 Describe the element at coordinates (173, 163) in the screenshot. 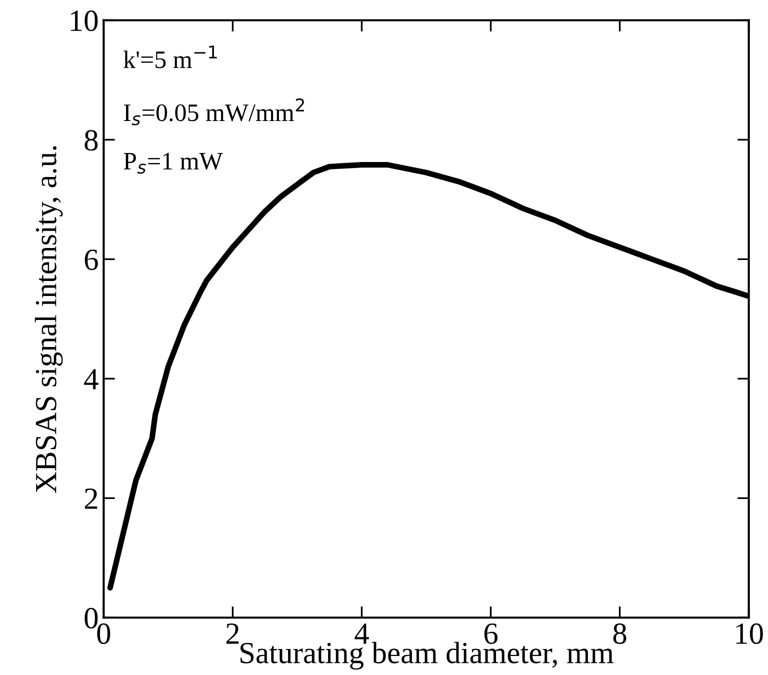

I see `annotation: P$_{s}$=1 mW` at that location.